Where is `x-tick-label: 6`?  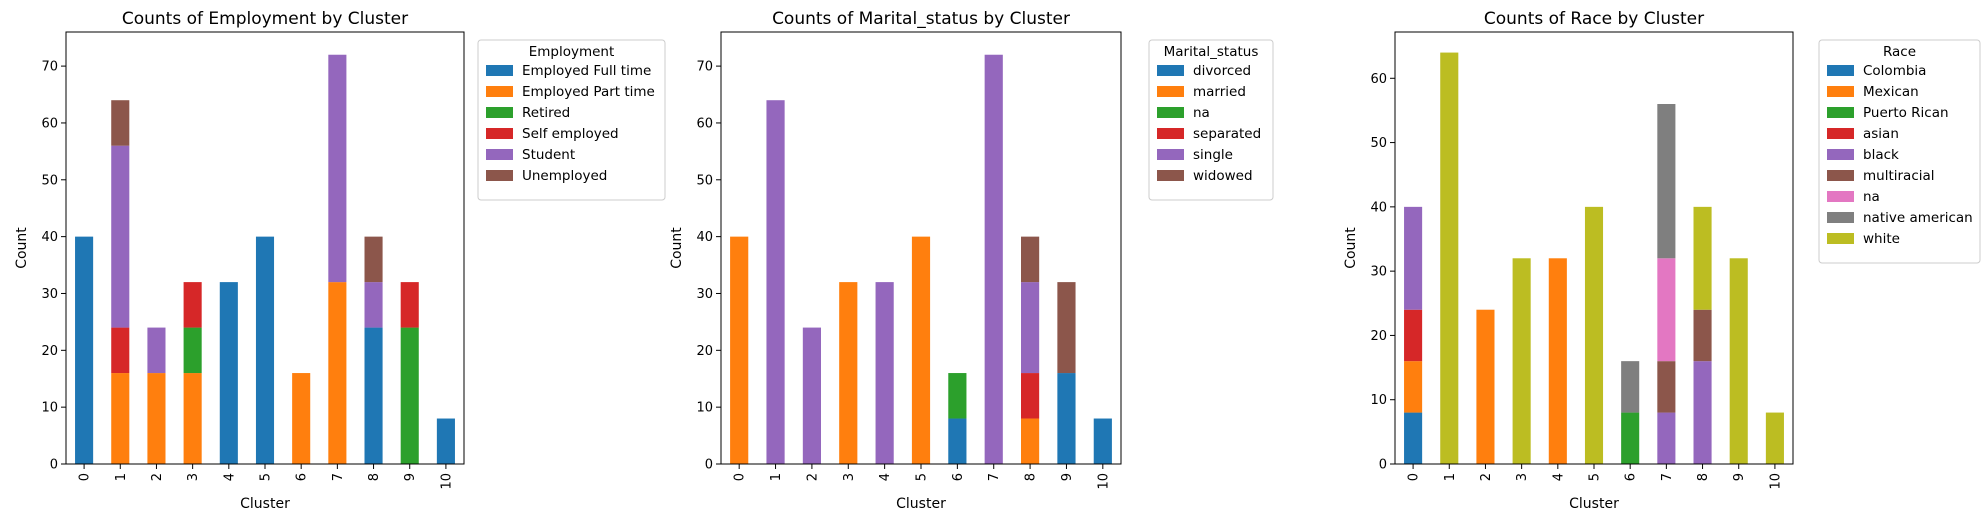
x-tick-label: 6 is located at coordinates (302, 477).